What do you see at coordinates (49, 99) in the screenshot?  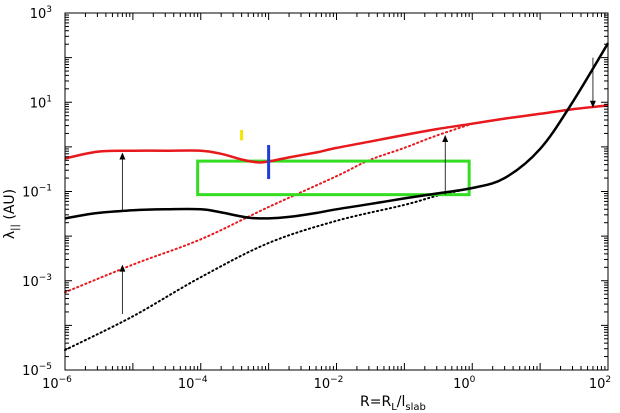 I see `y-tick-label-exponent: 1` at bounding box center [49, 99].